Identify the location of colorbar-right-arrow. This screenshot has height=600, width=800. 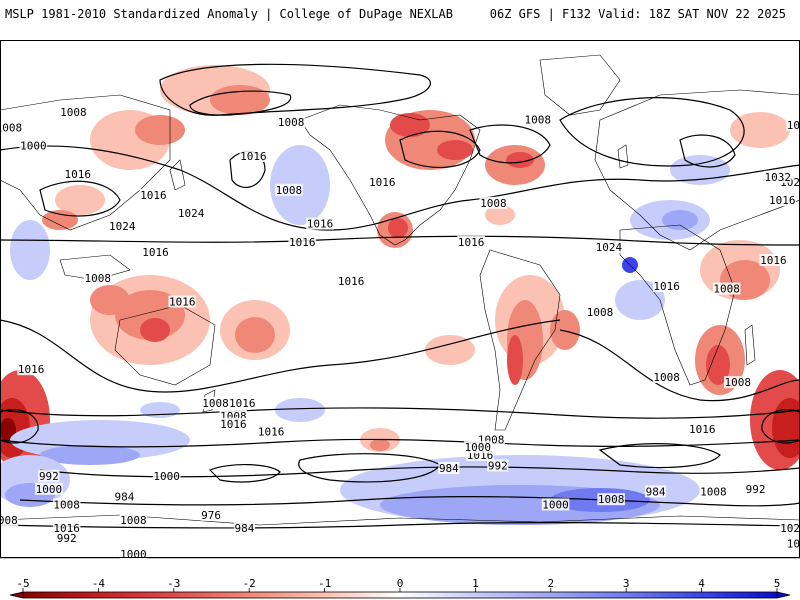
(783, 595).